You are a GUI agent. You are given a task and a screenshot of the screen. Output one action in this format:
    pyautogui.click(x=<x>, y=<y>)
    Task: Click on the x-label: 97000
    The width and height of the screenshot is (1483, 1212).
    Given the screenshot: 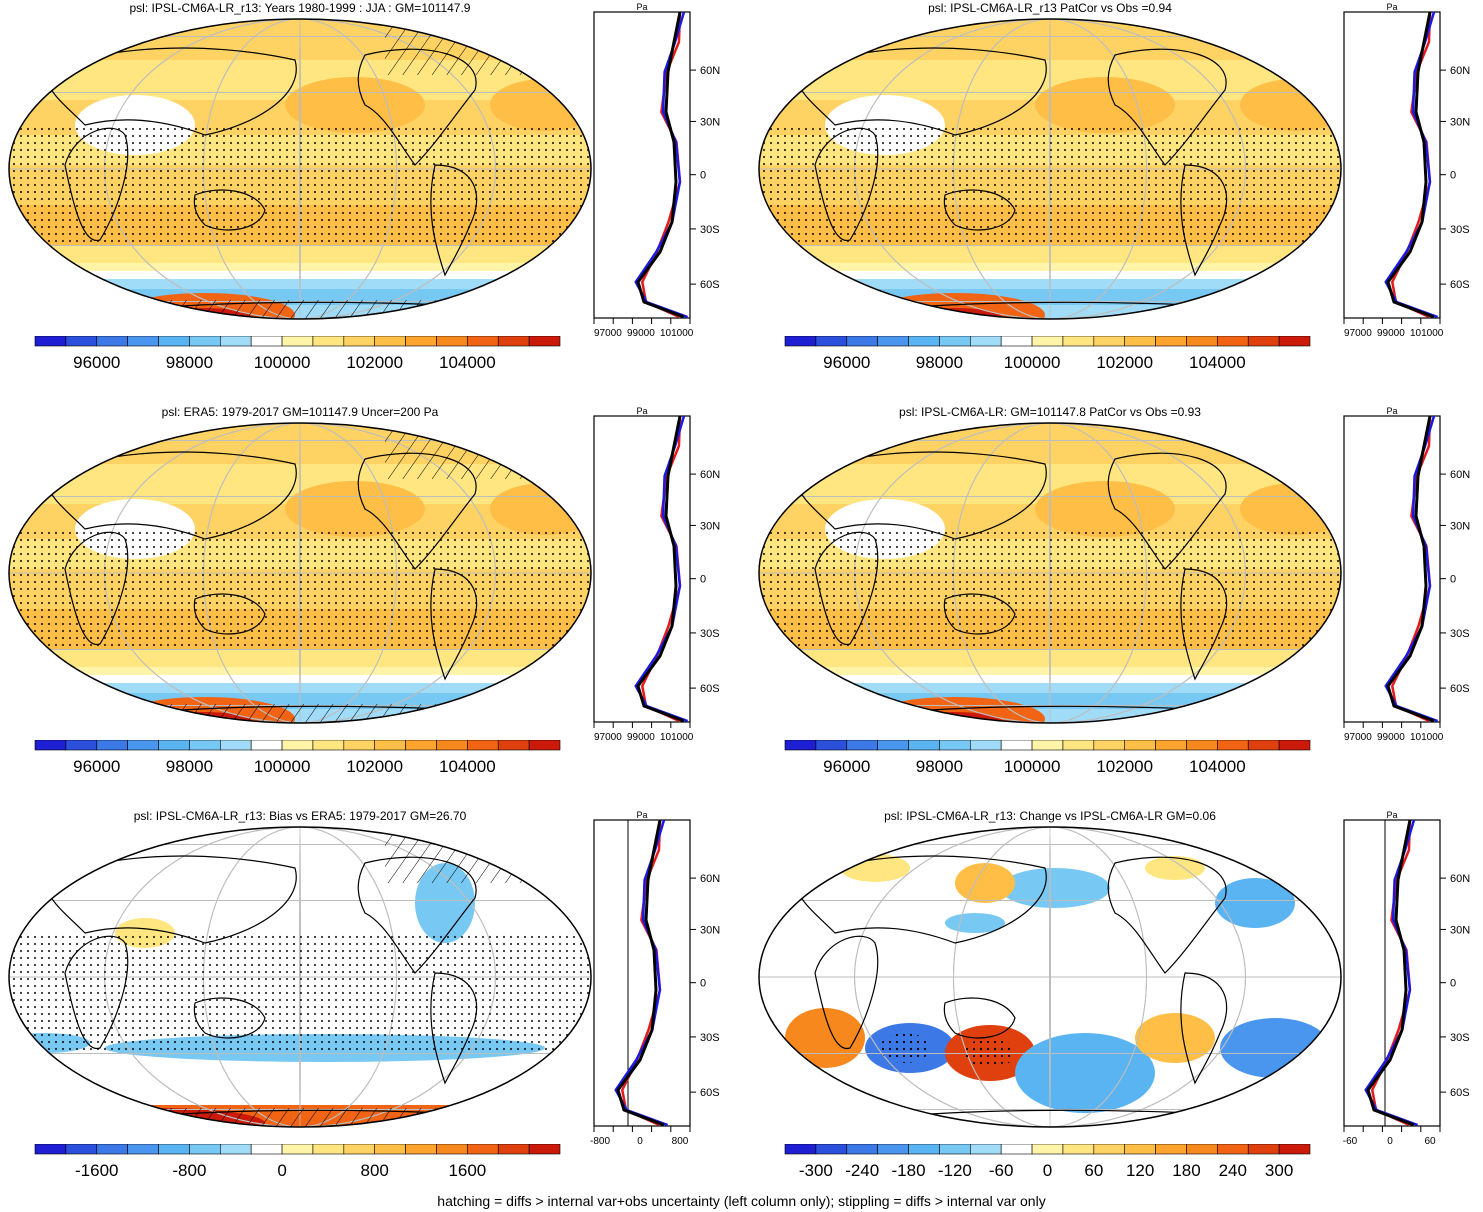 What is the action you would take?
    pyautogui.click(x=608, y=737)
    